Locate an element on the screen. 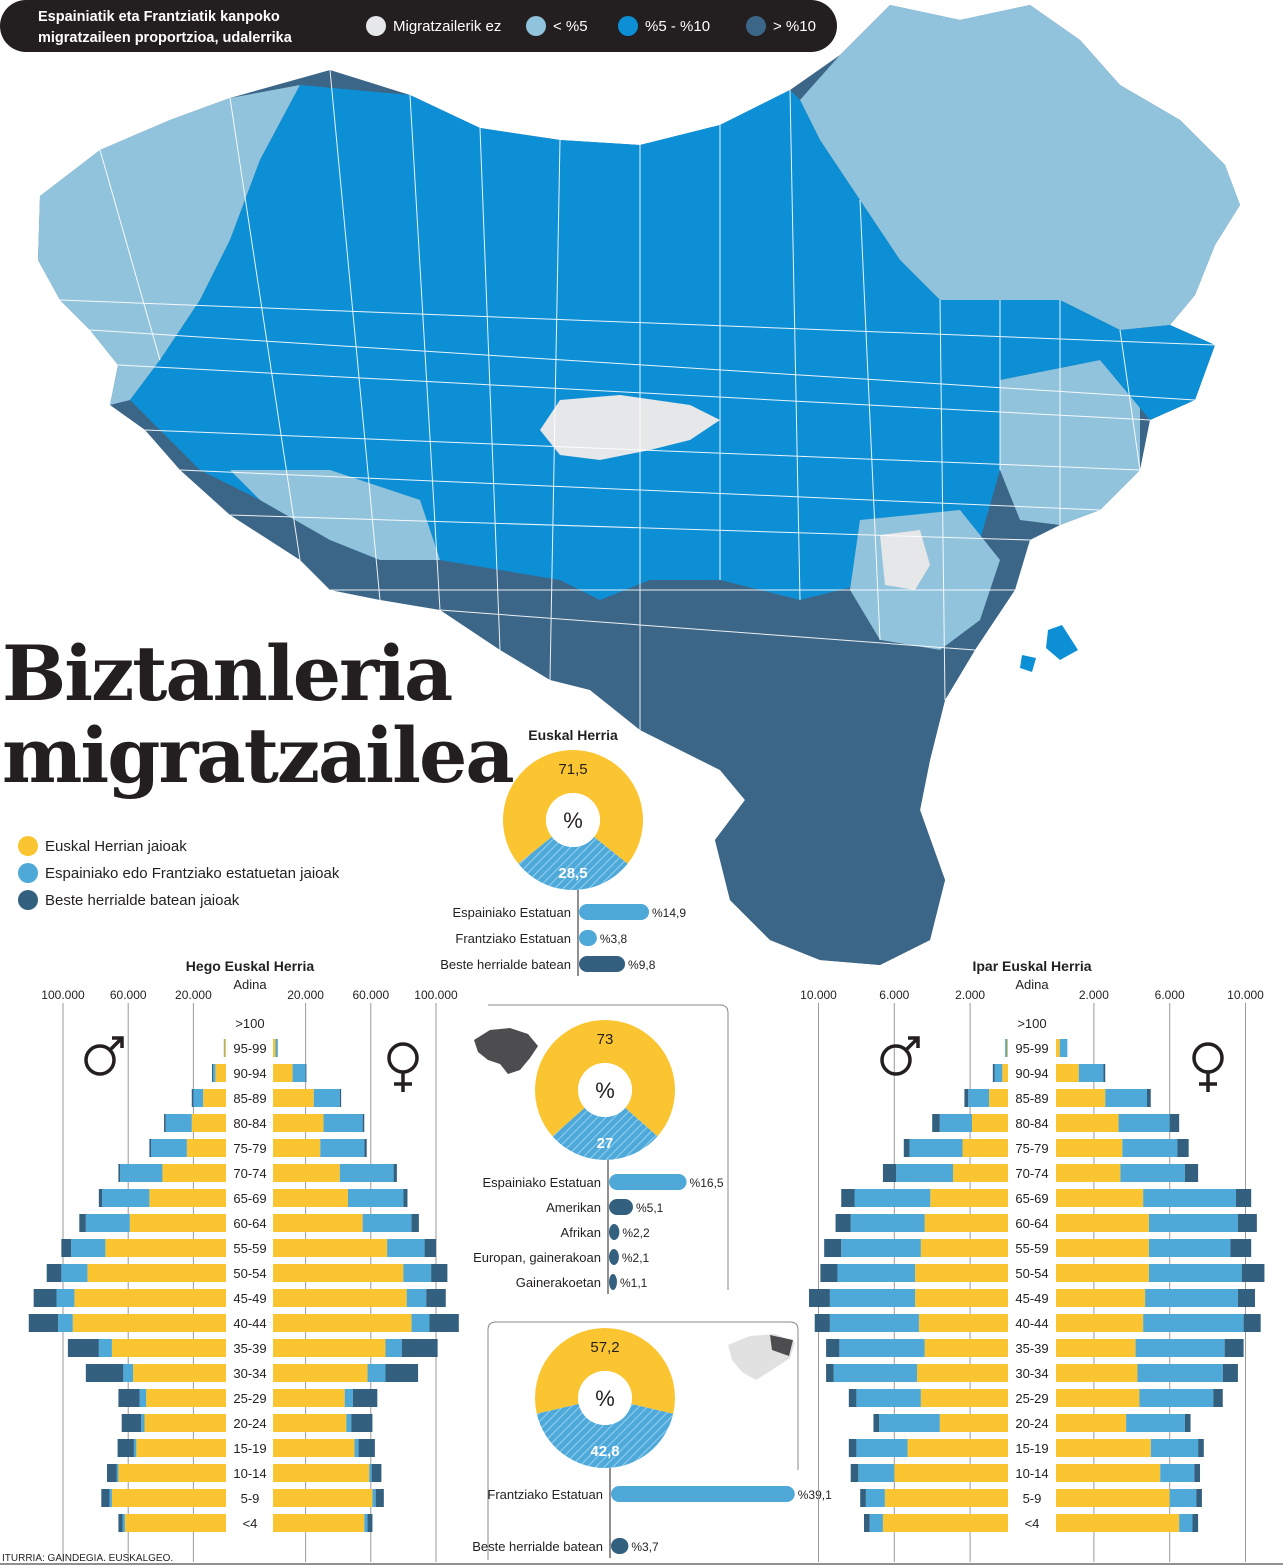 The width and height of the screenshot is (1283, 1565). pyramid-age-label: 80-84 is located at coordinates (1031, 1123).